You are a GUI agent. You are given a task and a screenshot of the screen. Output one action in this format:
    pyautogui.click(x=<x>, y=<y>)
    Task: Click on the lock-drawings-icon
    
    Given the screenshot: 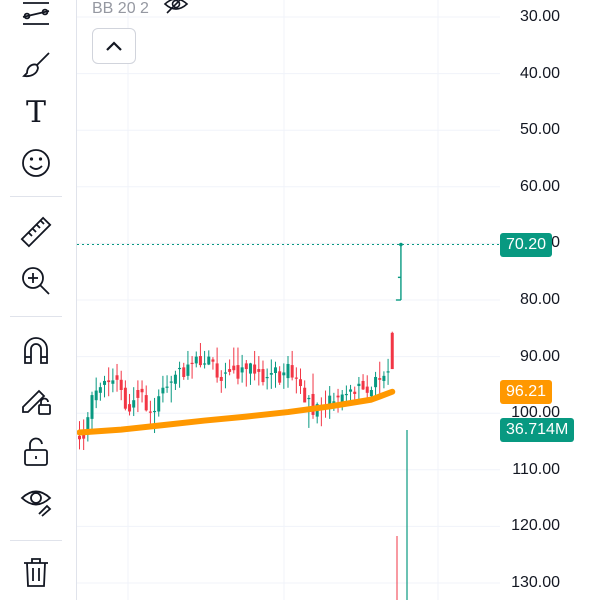 What is the action you would take?
    pyautogui.click(x=36, y=400)
    